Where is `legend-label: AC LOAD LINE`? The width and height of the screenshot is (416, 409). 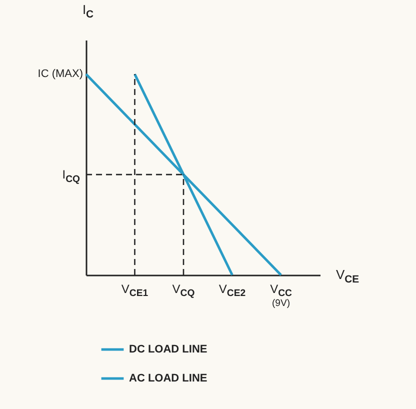 legend-label: AC LOAD LINE is located at coordinates (168, 378).